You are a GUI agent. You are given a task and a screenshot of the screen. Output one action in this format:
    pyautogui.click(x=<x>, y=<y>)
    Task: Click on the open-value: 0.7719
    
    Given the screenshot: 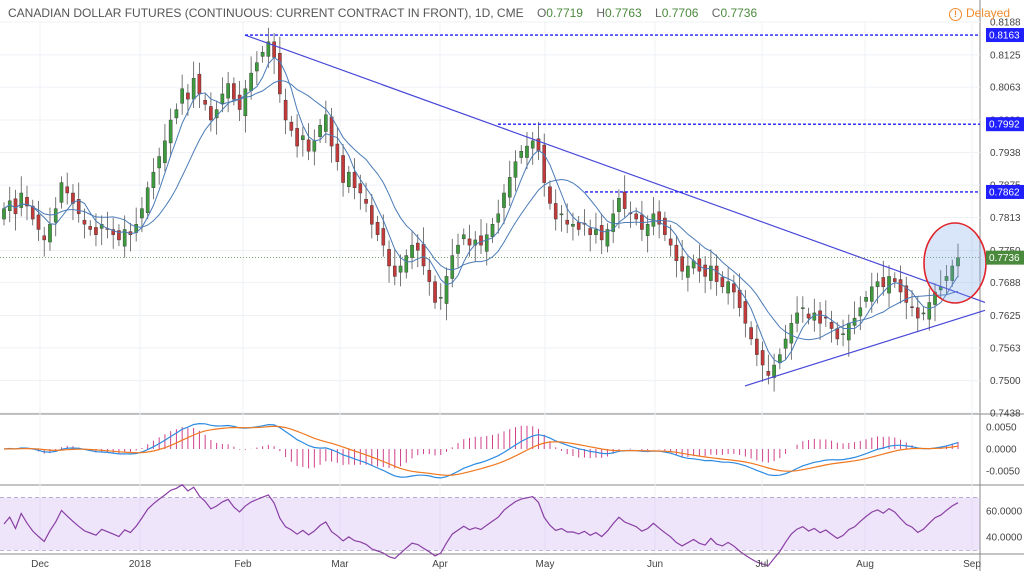 What is the action you would take?
    pyautogui.click(x=564, y=13)
    